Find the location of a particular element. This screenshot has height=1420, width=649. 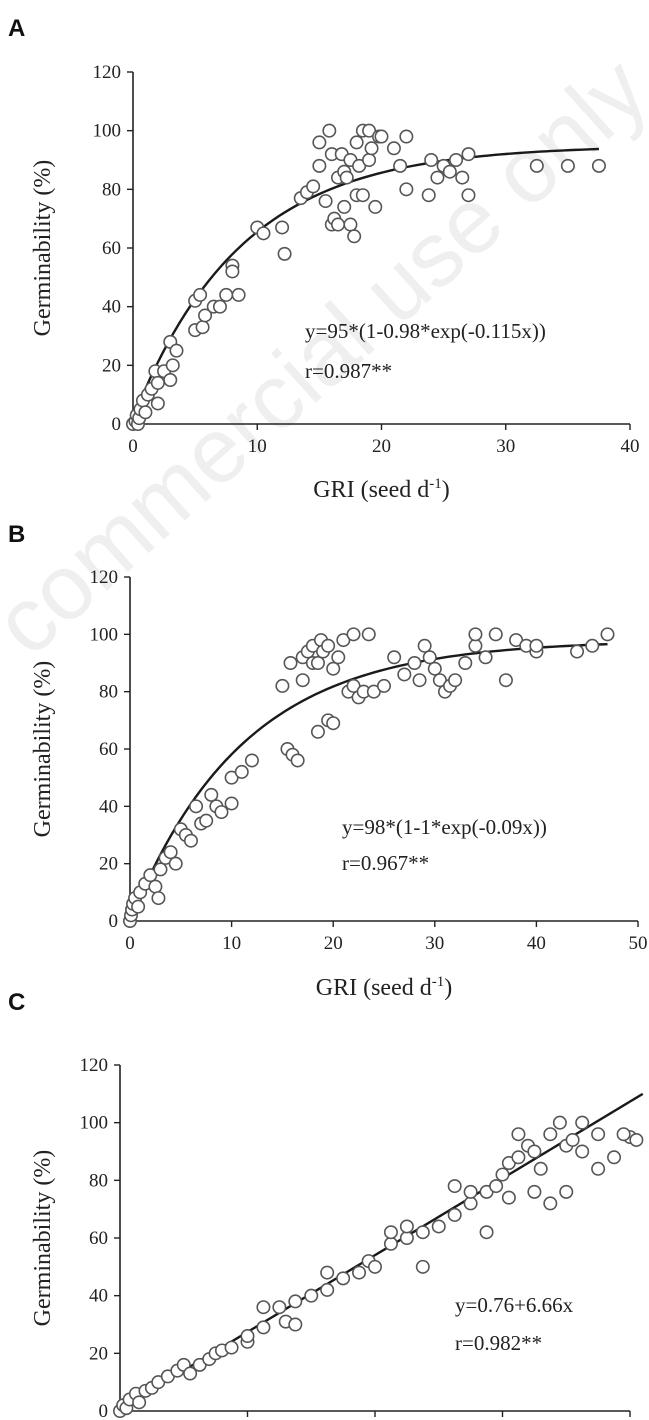

x-axis-label: GRI (seed d-1) is located at coordinates (384, 987).